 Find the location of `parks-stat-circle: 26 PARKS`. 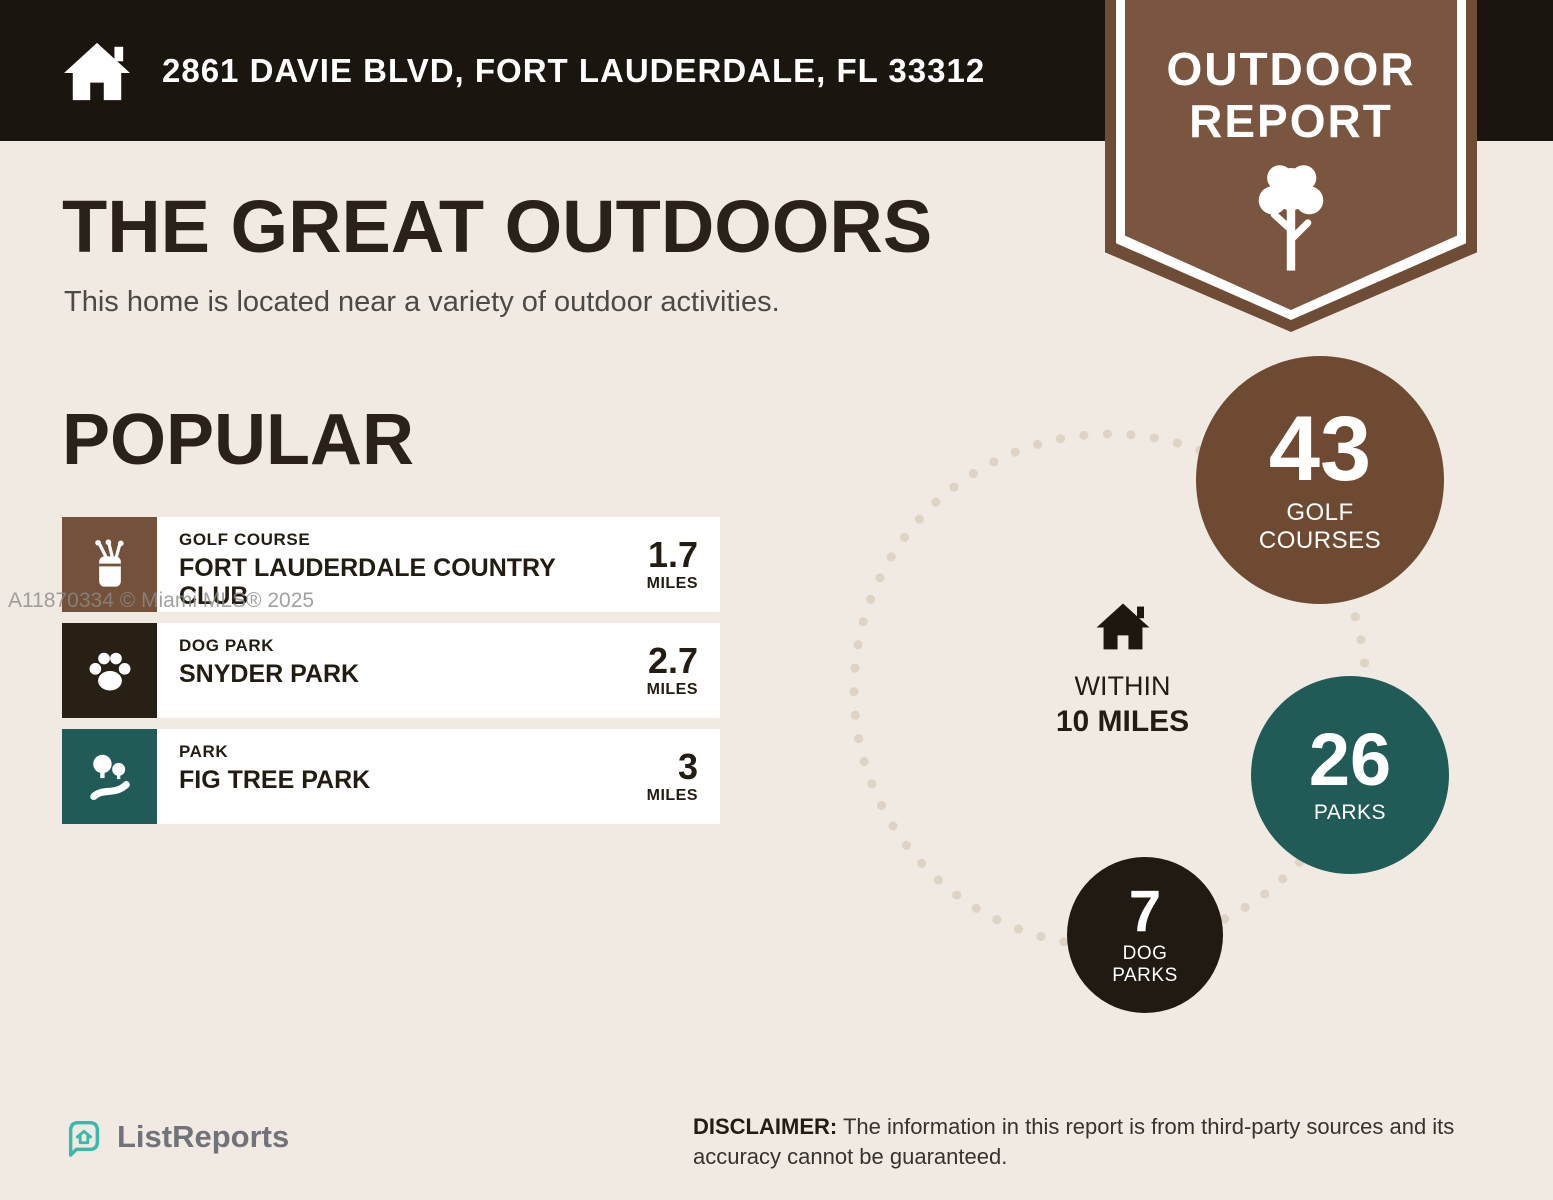

parks-stat-circle: 26 PARKS is located at coordinates (1350, 775).